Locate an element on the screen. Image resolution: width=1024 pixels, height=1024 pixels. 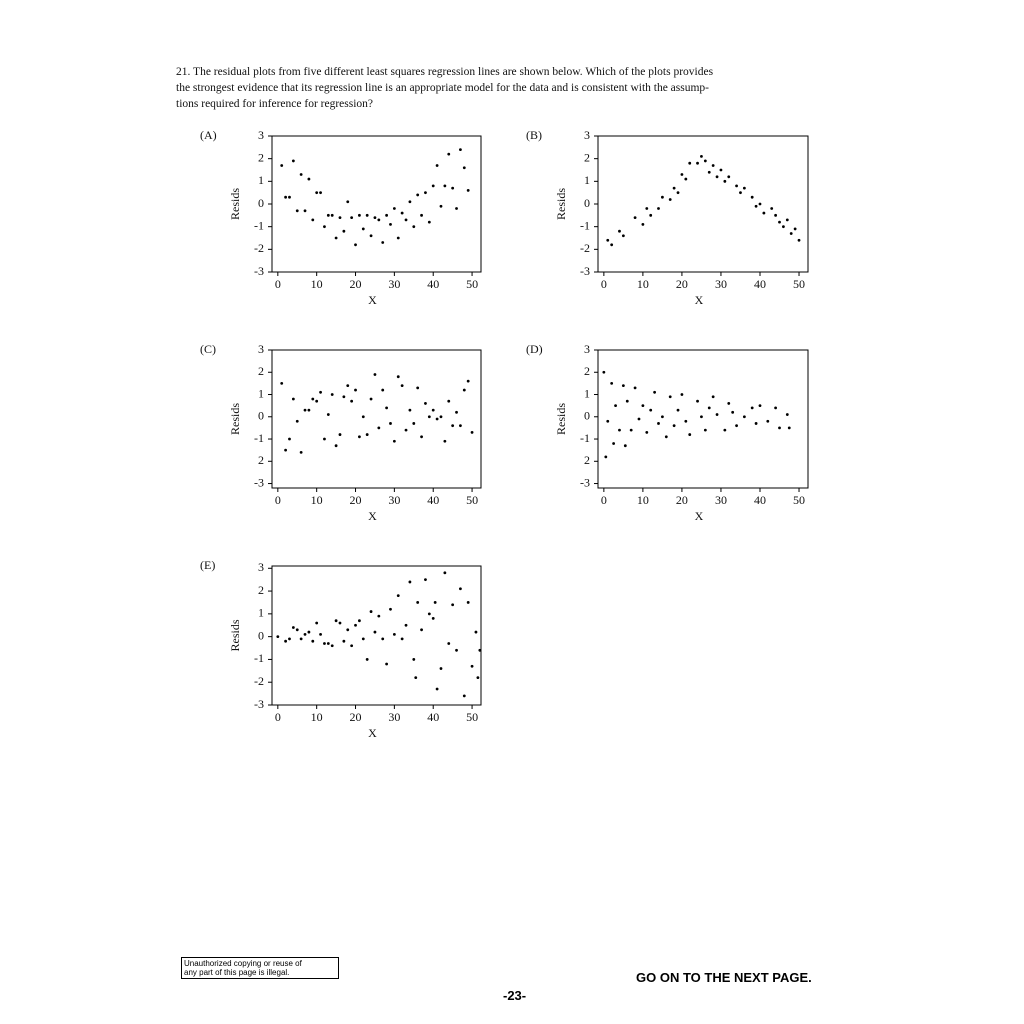
x-tick-label: 20 is located at coordinates (356, 717).